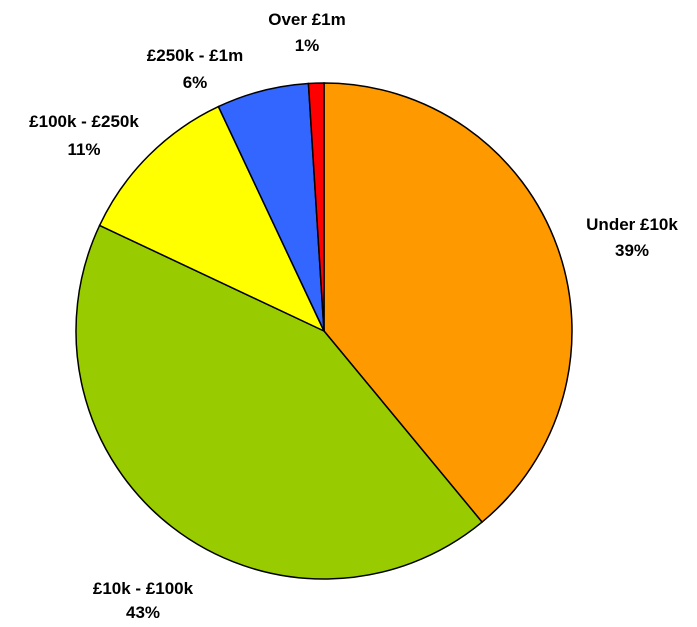 This screenshot has width=697, height=627. Describe the element at coordinates (195, 55) in the screenshot. I see `slice-category-label: £250k - £1m` at that location.